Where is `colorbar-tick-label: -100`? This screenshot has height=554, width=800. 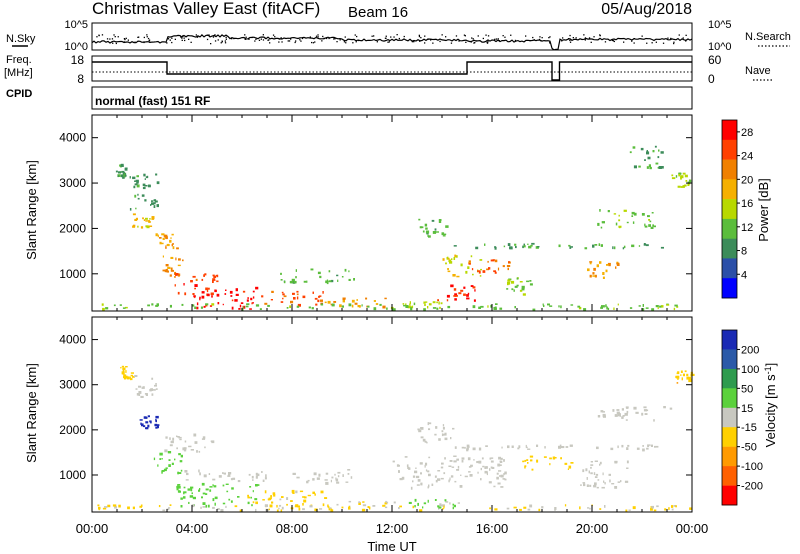
colorbar-tick-label: -100 is located at coordinates (752, 467).